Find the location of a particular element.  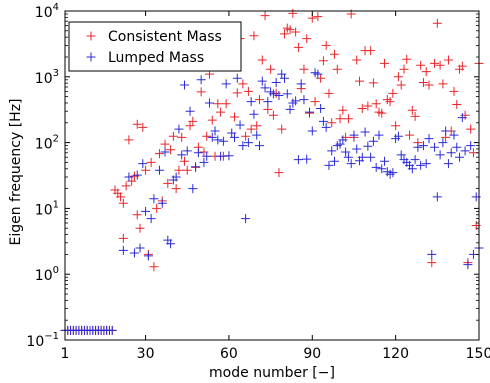

x-tick-label: 120 is located at coordinates (395, 354).